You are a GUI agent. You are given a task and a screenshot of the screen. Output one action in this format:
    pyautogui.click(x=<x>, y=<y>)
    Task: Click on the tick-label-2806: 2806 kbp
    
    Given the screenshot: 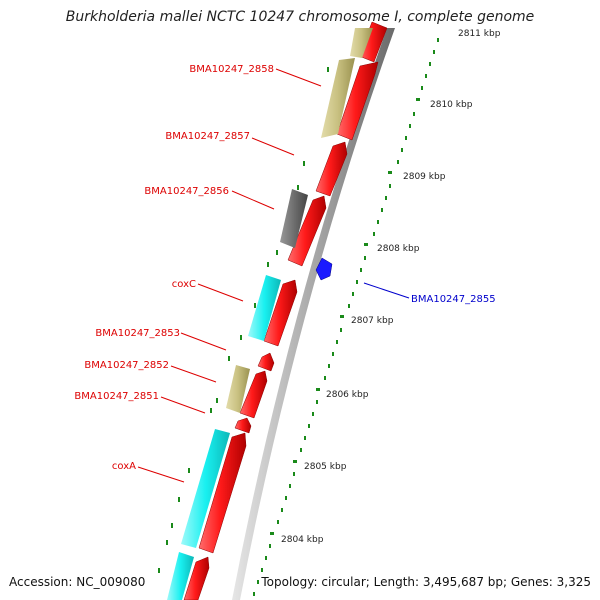 What is the action you would take?
    pyautogui.click(x=347, y=395)
    